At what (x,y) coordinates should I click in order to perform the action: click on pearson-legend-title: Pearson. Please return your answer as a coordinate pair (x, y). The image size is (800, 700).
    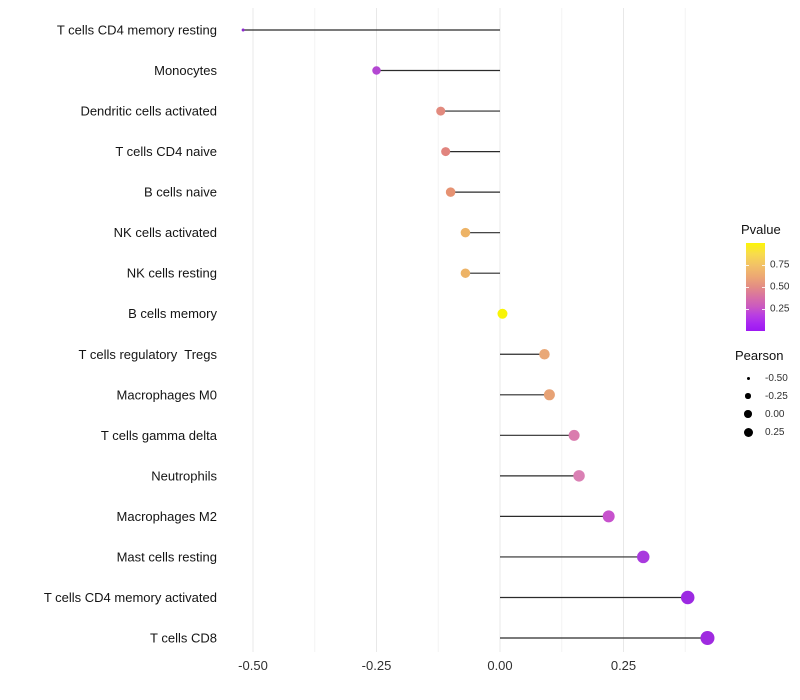
    Looking at the image, I should click on (759, 355).